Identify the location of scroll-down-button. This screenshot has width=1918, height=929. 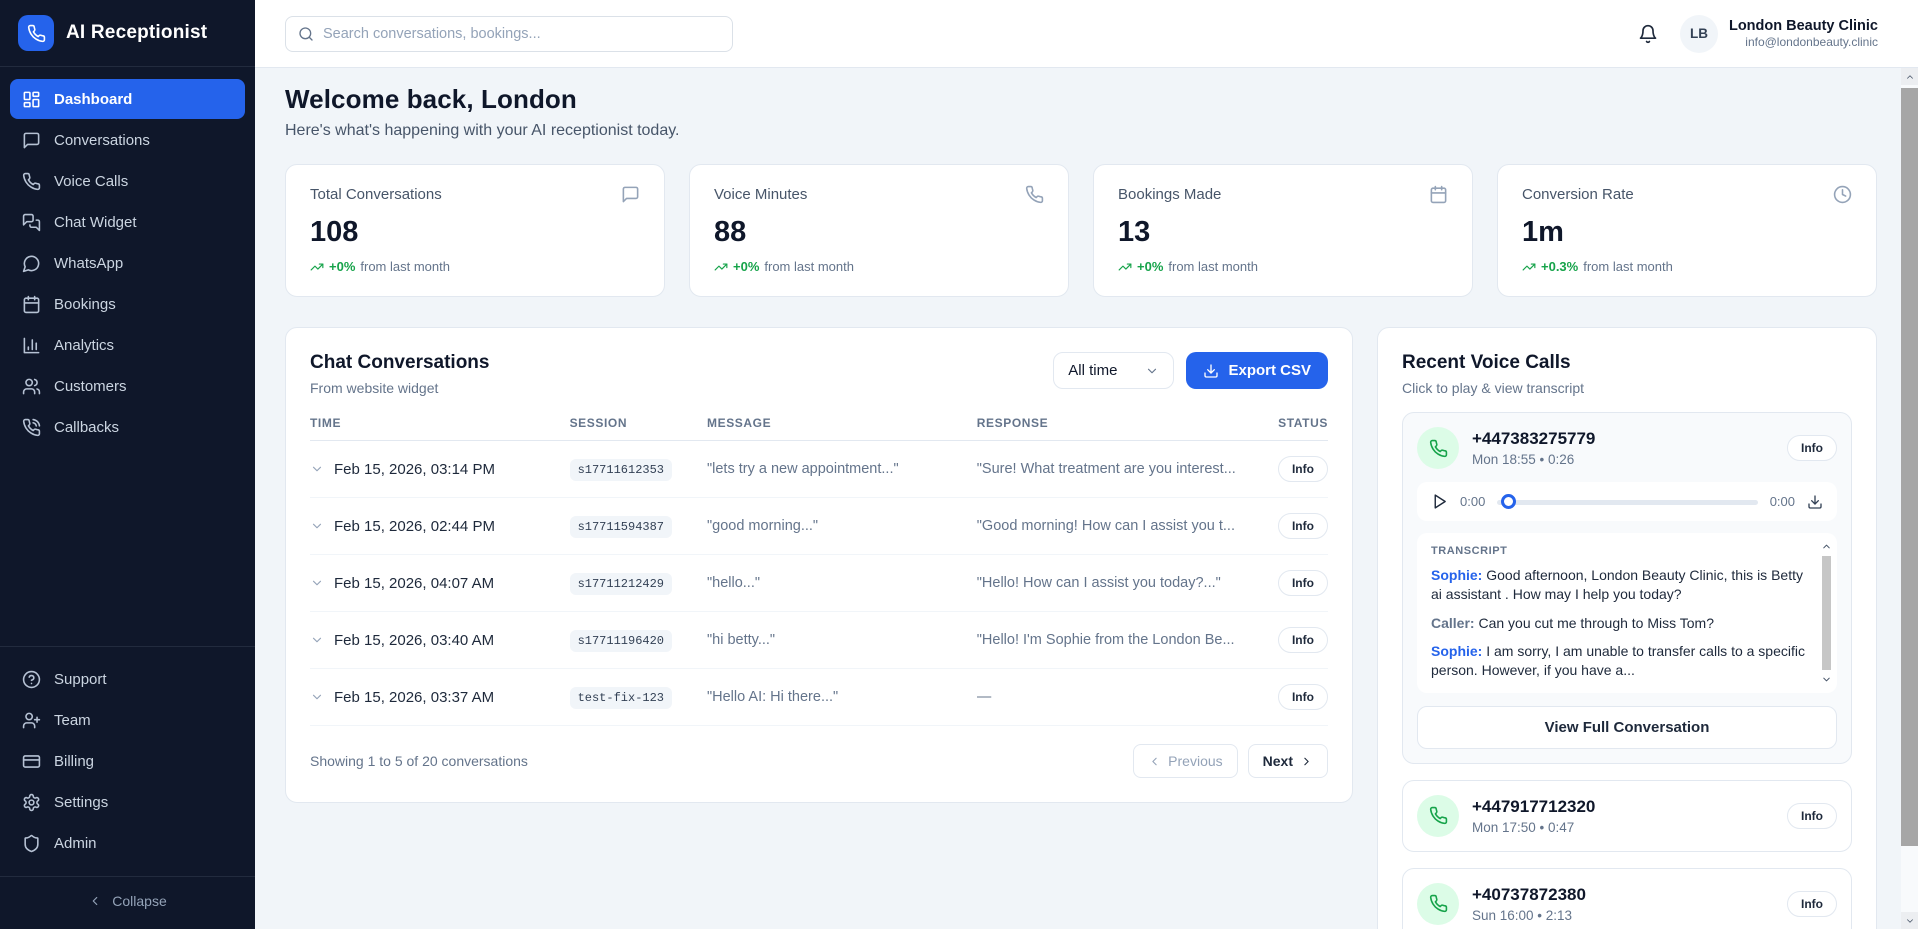
(1909, 920).